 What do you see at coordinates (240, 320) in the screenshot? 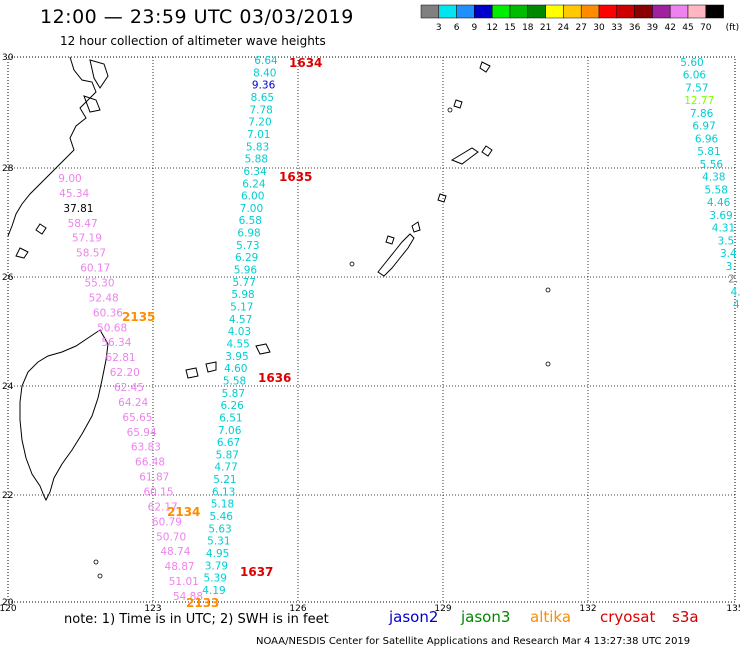
I see `wave-height-value: 4.57` at bounding box center [240, 320].